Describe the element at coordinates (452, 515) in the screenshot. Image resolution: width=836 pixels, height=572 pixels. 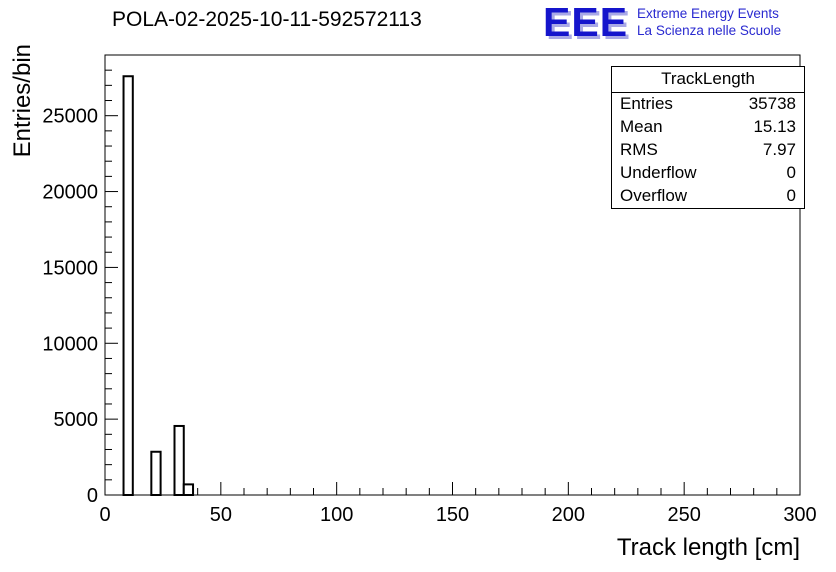
I see `x-tick-label: 150` at that location.